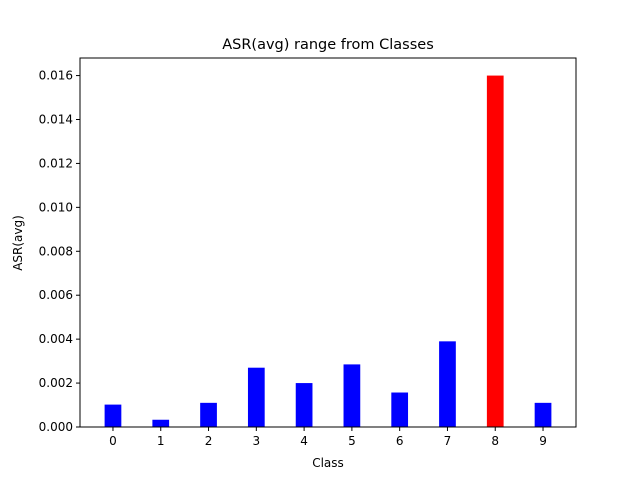  What do you see at coordinates (56, 76) in the screenshot?
I see `y-tick-label: 0.016` at bounding box center [56, 76].